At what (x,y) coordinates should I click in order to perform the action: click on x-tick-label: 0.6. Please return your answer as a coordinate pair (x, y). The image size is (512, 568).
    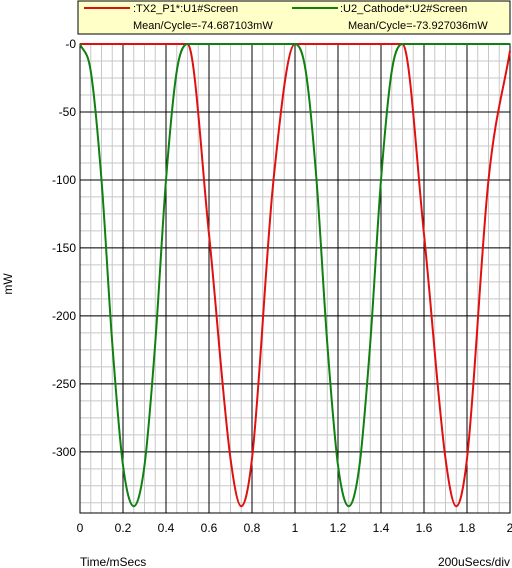
    Looking at the image, I should click on (209, 528).